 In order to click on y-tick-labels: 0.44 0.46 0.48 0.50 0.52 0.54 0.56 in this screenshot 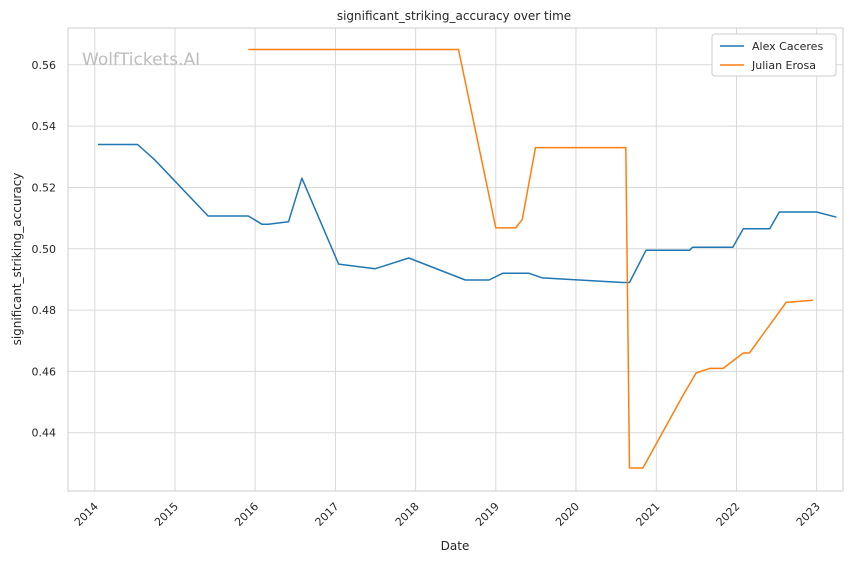, I will do `click(44, 249)`.